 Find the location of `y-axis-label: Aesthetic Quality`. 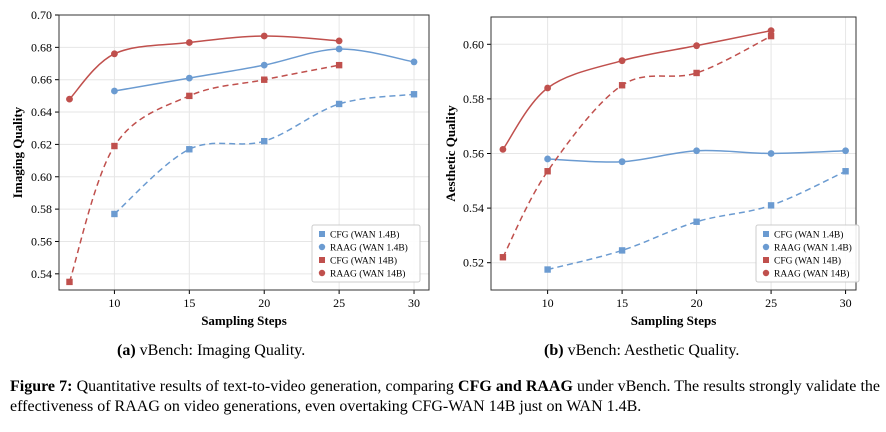

y-axis-label: Aesthetic Quality is located at coordinates (450, 153).